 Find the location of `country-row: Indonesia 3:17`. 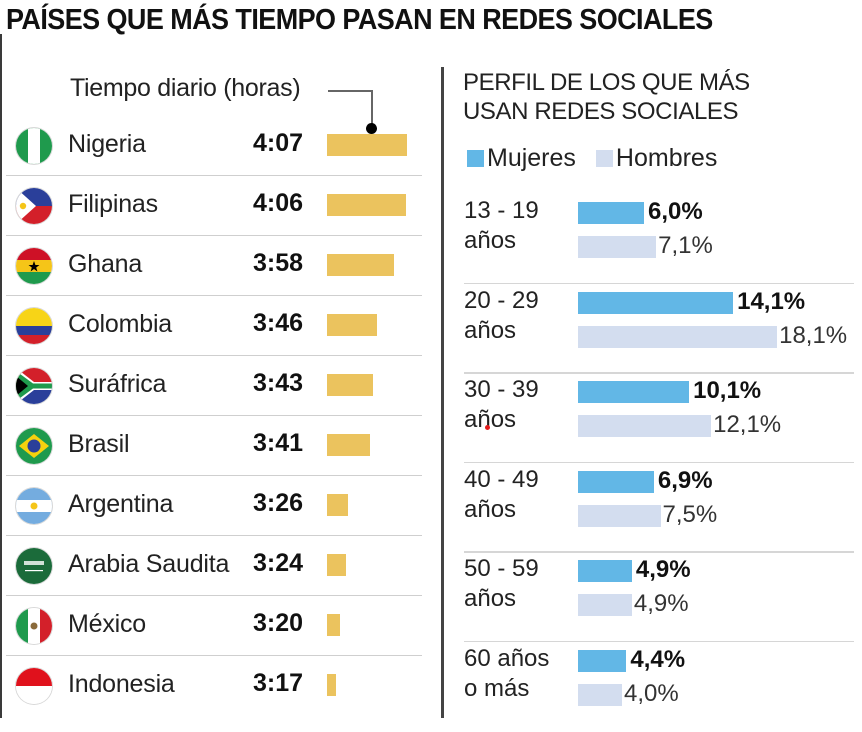

country-row: Indonesia 3:17 is located at coordinates (214, 686).